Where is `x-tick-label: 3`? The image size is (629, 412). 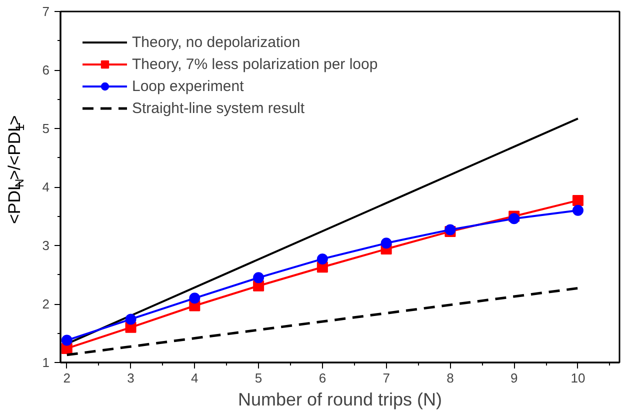
x-tick-label: 3 is located at coordinates (130, 378).